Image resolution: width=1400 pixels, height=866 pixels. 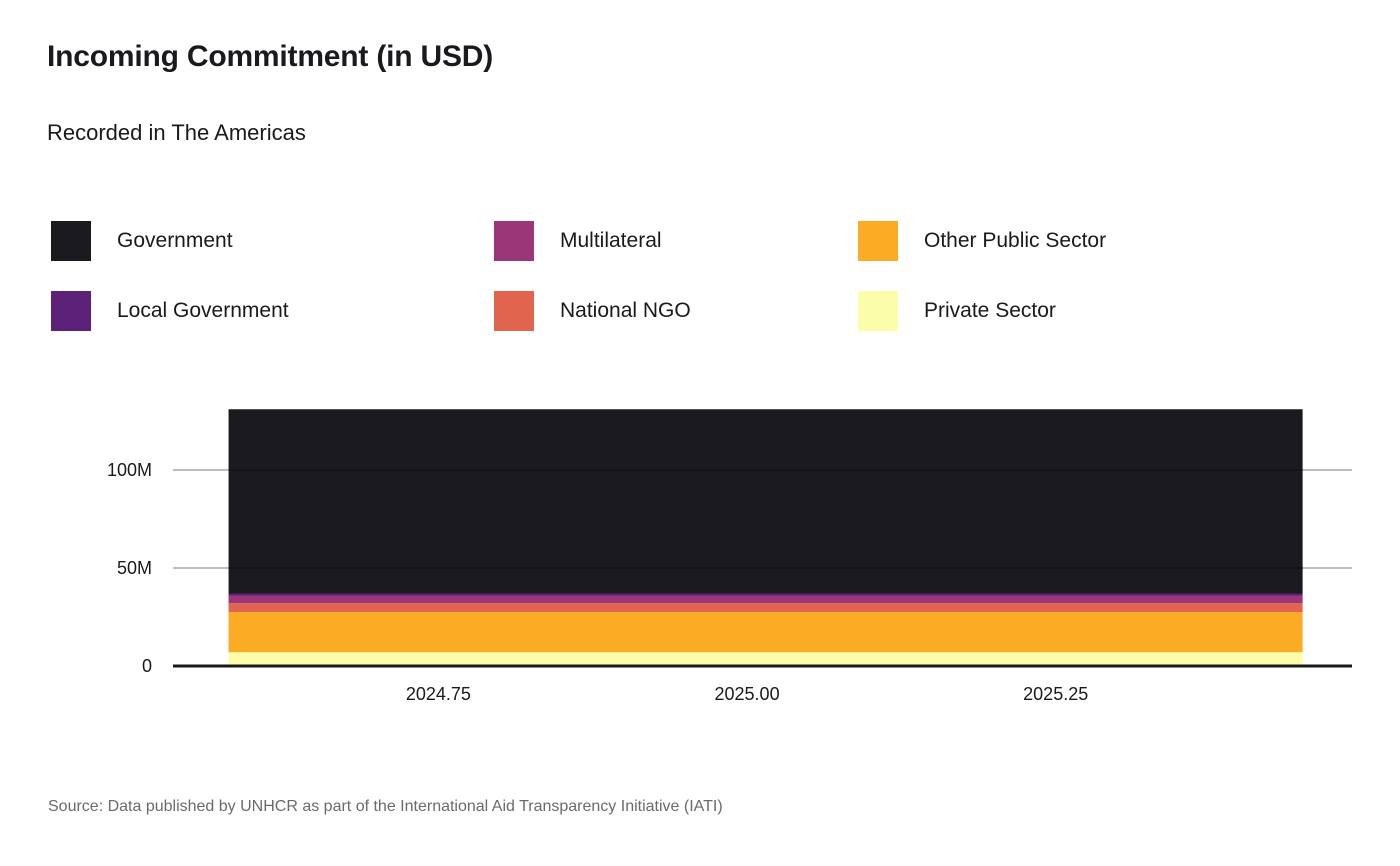 I want to click on legend-item-government: Government, so click(x=142, y=241).